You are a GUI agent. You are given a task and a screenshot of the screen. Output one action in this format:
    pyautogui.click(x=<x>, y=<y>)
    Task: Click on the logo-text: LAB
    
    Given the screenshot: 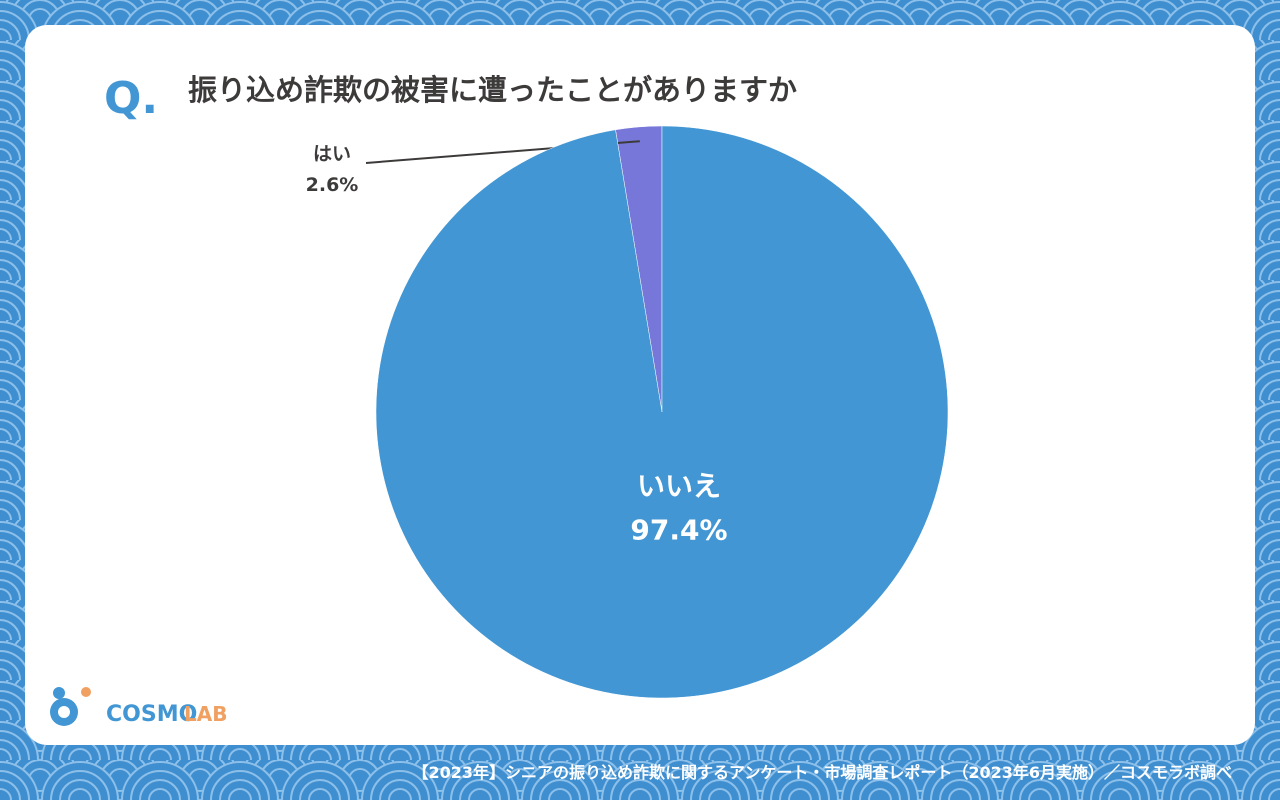 What is the action you would take?
    pyautogui.click(x=205, y=714)
    